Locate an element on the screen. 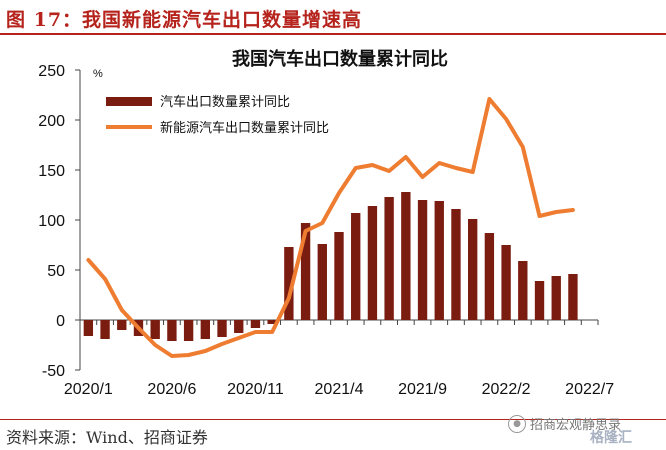  figure-title: 图 17：我国新能源汽车出口数量增速高 is located at coordinates (184, 20).